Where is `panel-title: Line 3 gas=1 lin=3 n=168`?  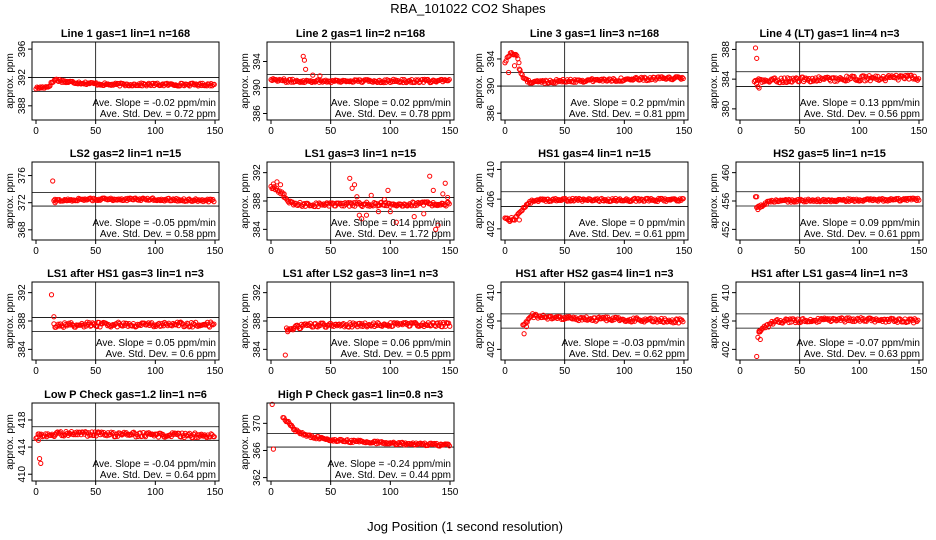
panel-title: Line 3 gas=1 lin=3 n=168 is located at coordinates (594, 34).